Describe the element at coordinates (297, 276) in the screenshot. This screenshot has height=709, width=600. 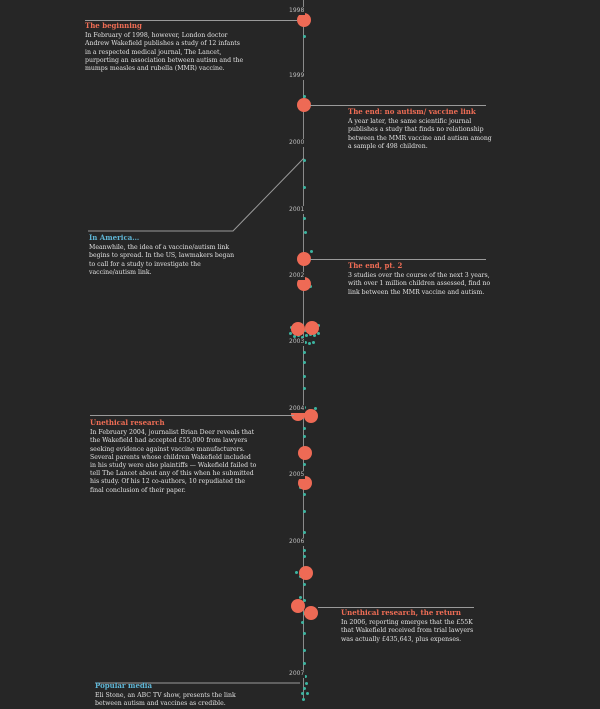
I see `year-label: 2002` at that location.